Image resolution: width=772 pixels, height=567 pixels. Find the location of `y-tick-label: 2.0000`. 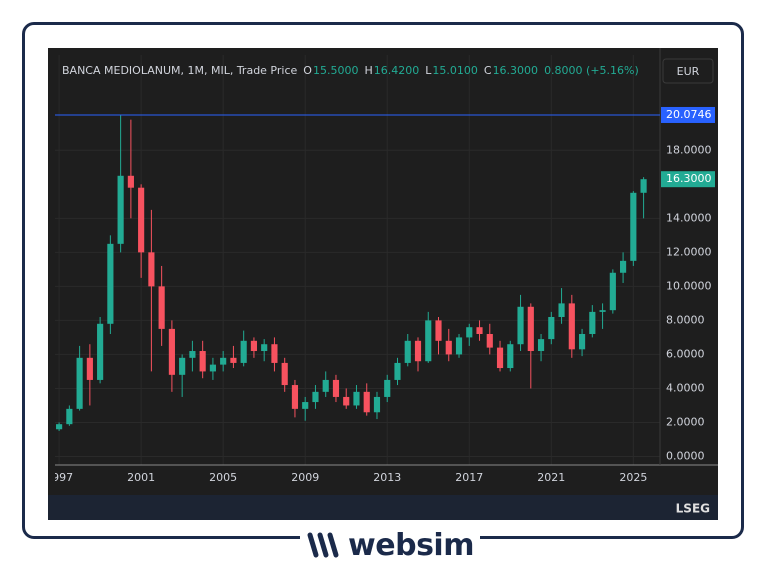

y-tick-label: 2.0000 is located at coordinates (685, 421).